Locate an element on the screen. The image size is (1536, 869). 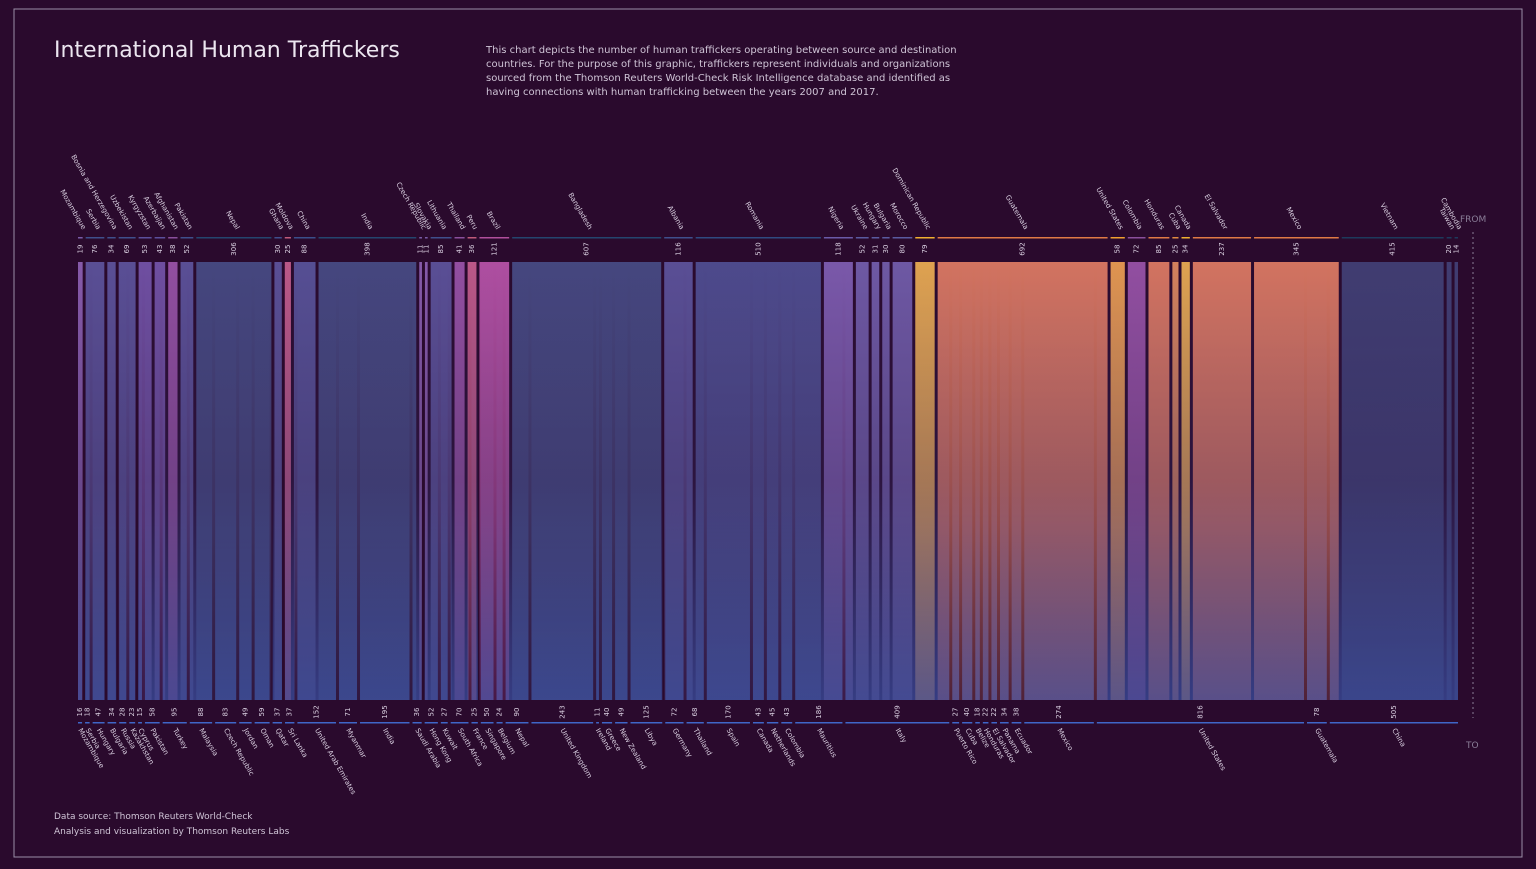
destination-name: Malaysia is located at coordinates (208, 742).